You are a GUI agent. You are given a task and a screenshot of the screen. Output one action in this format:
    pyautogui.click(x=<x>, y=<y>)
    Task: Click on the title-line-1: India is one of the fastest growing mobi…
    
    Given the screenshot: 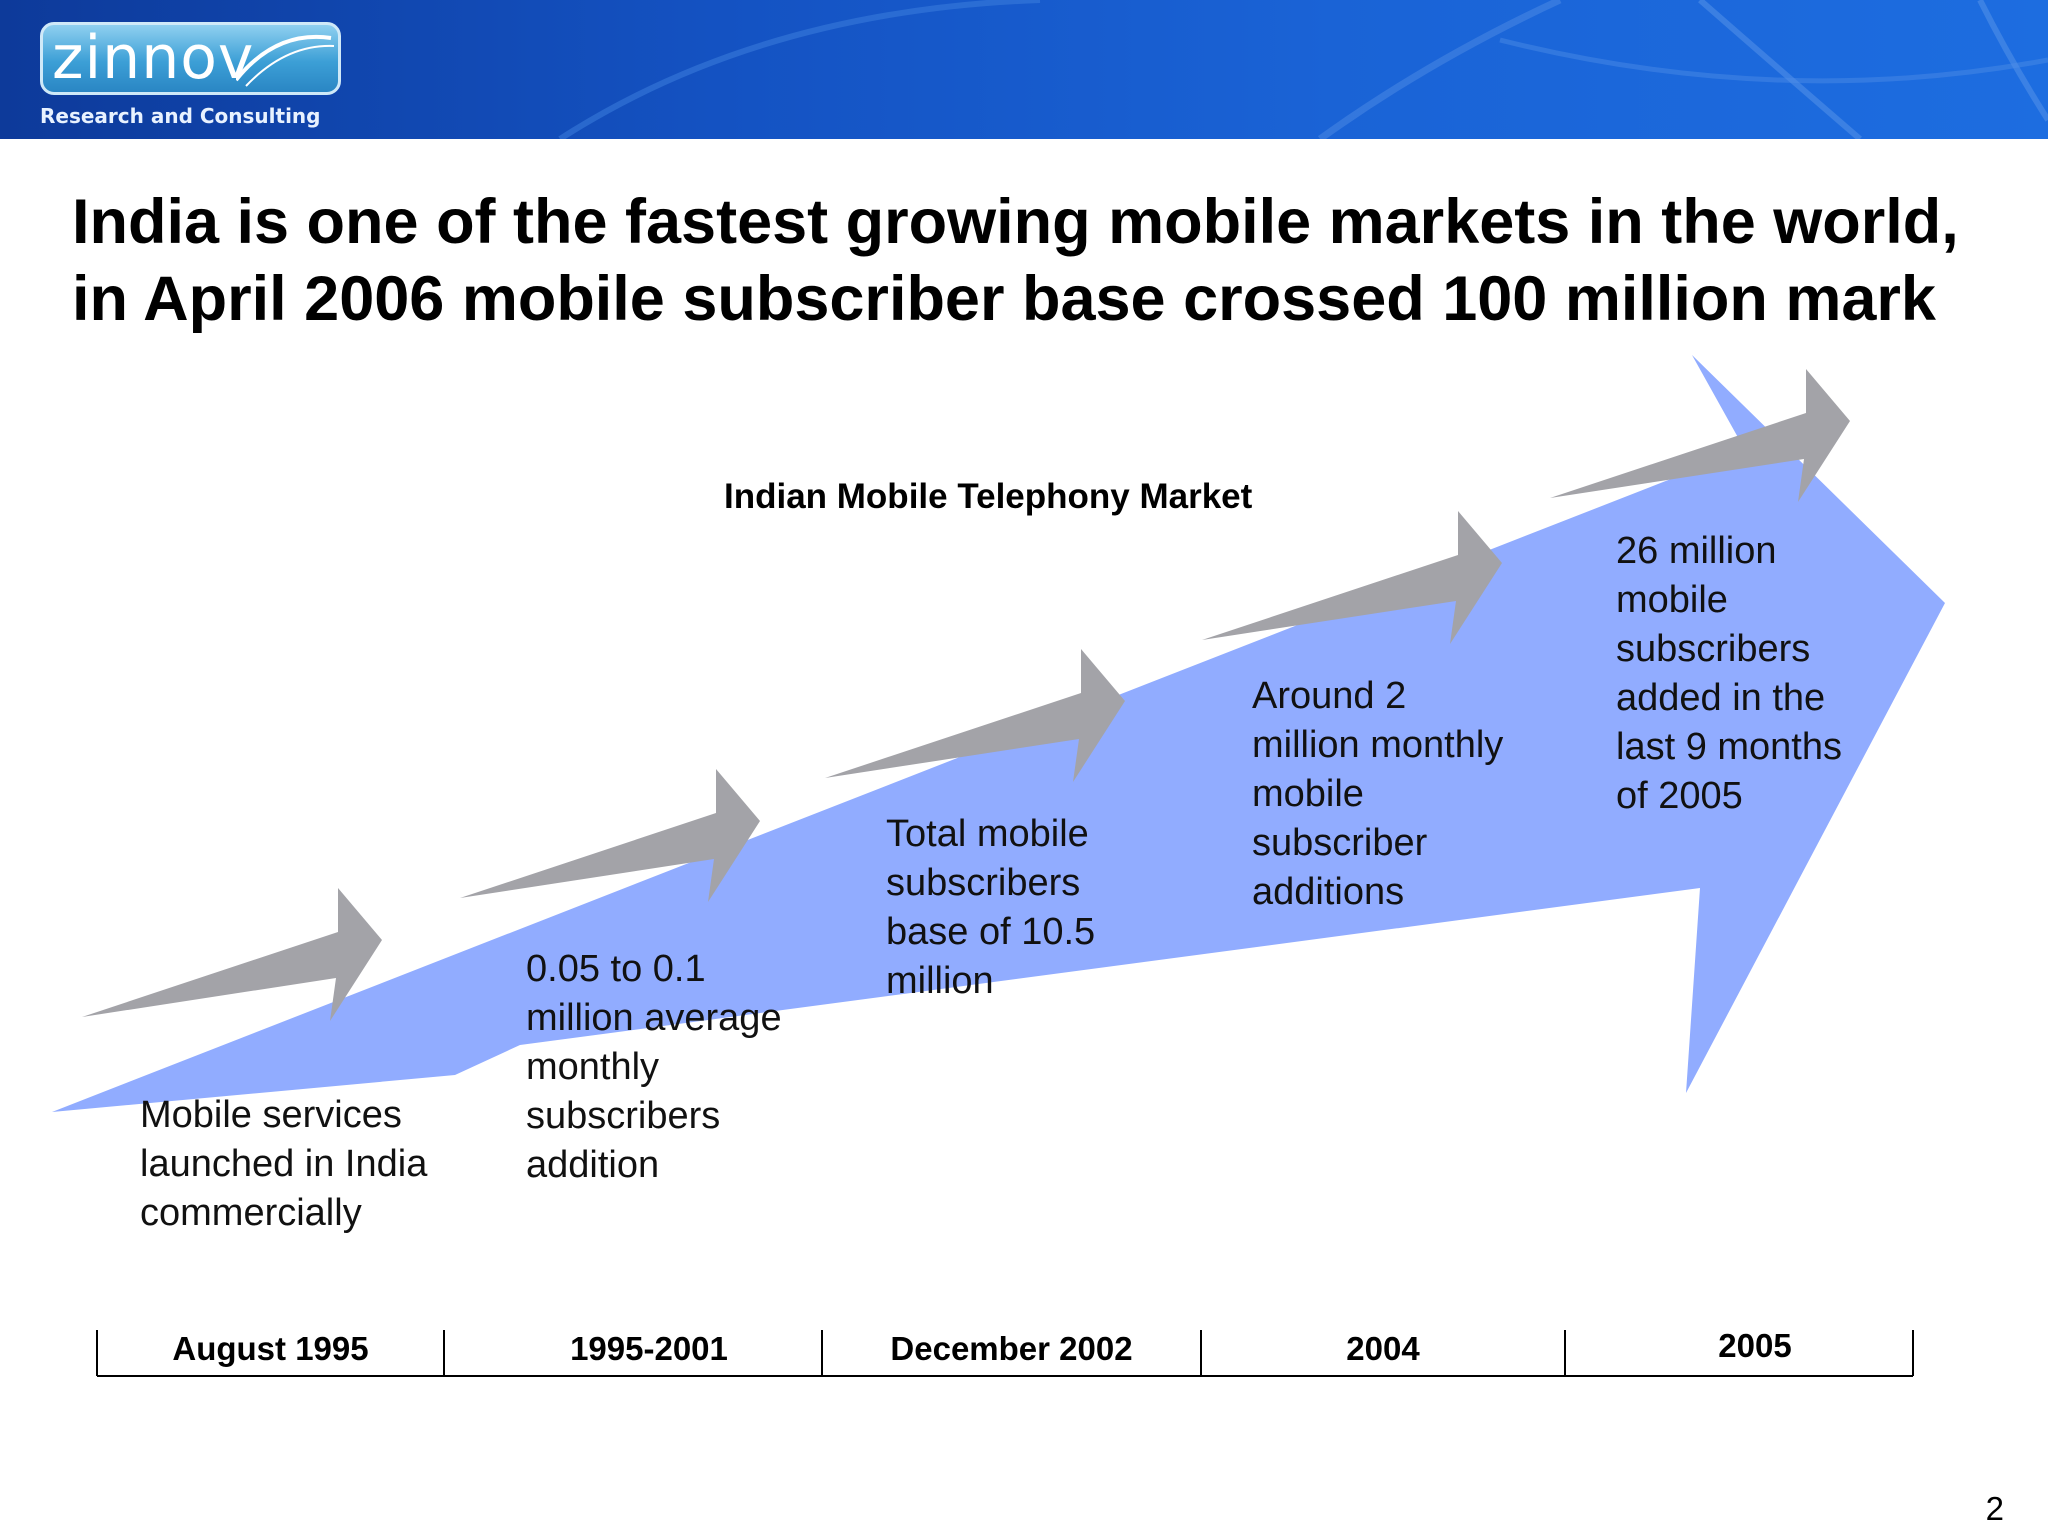 What is the action you would take?
    pyautogui.click(x=1015, y=222)
    